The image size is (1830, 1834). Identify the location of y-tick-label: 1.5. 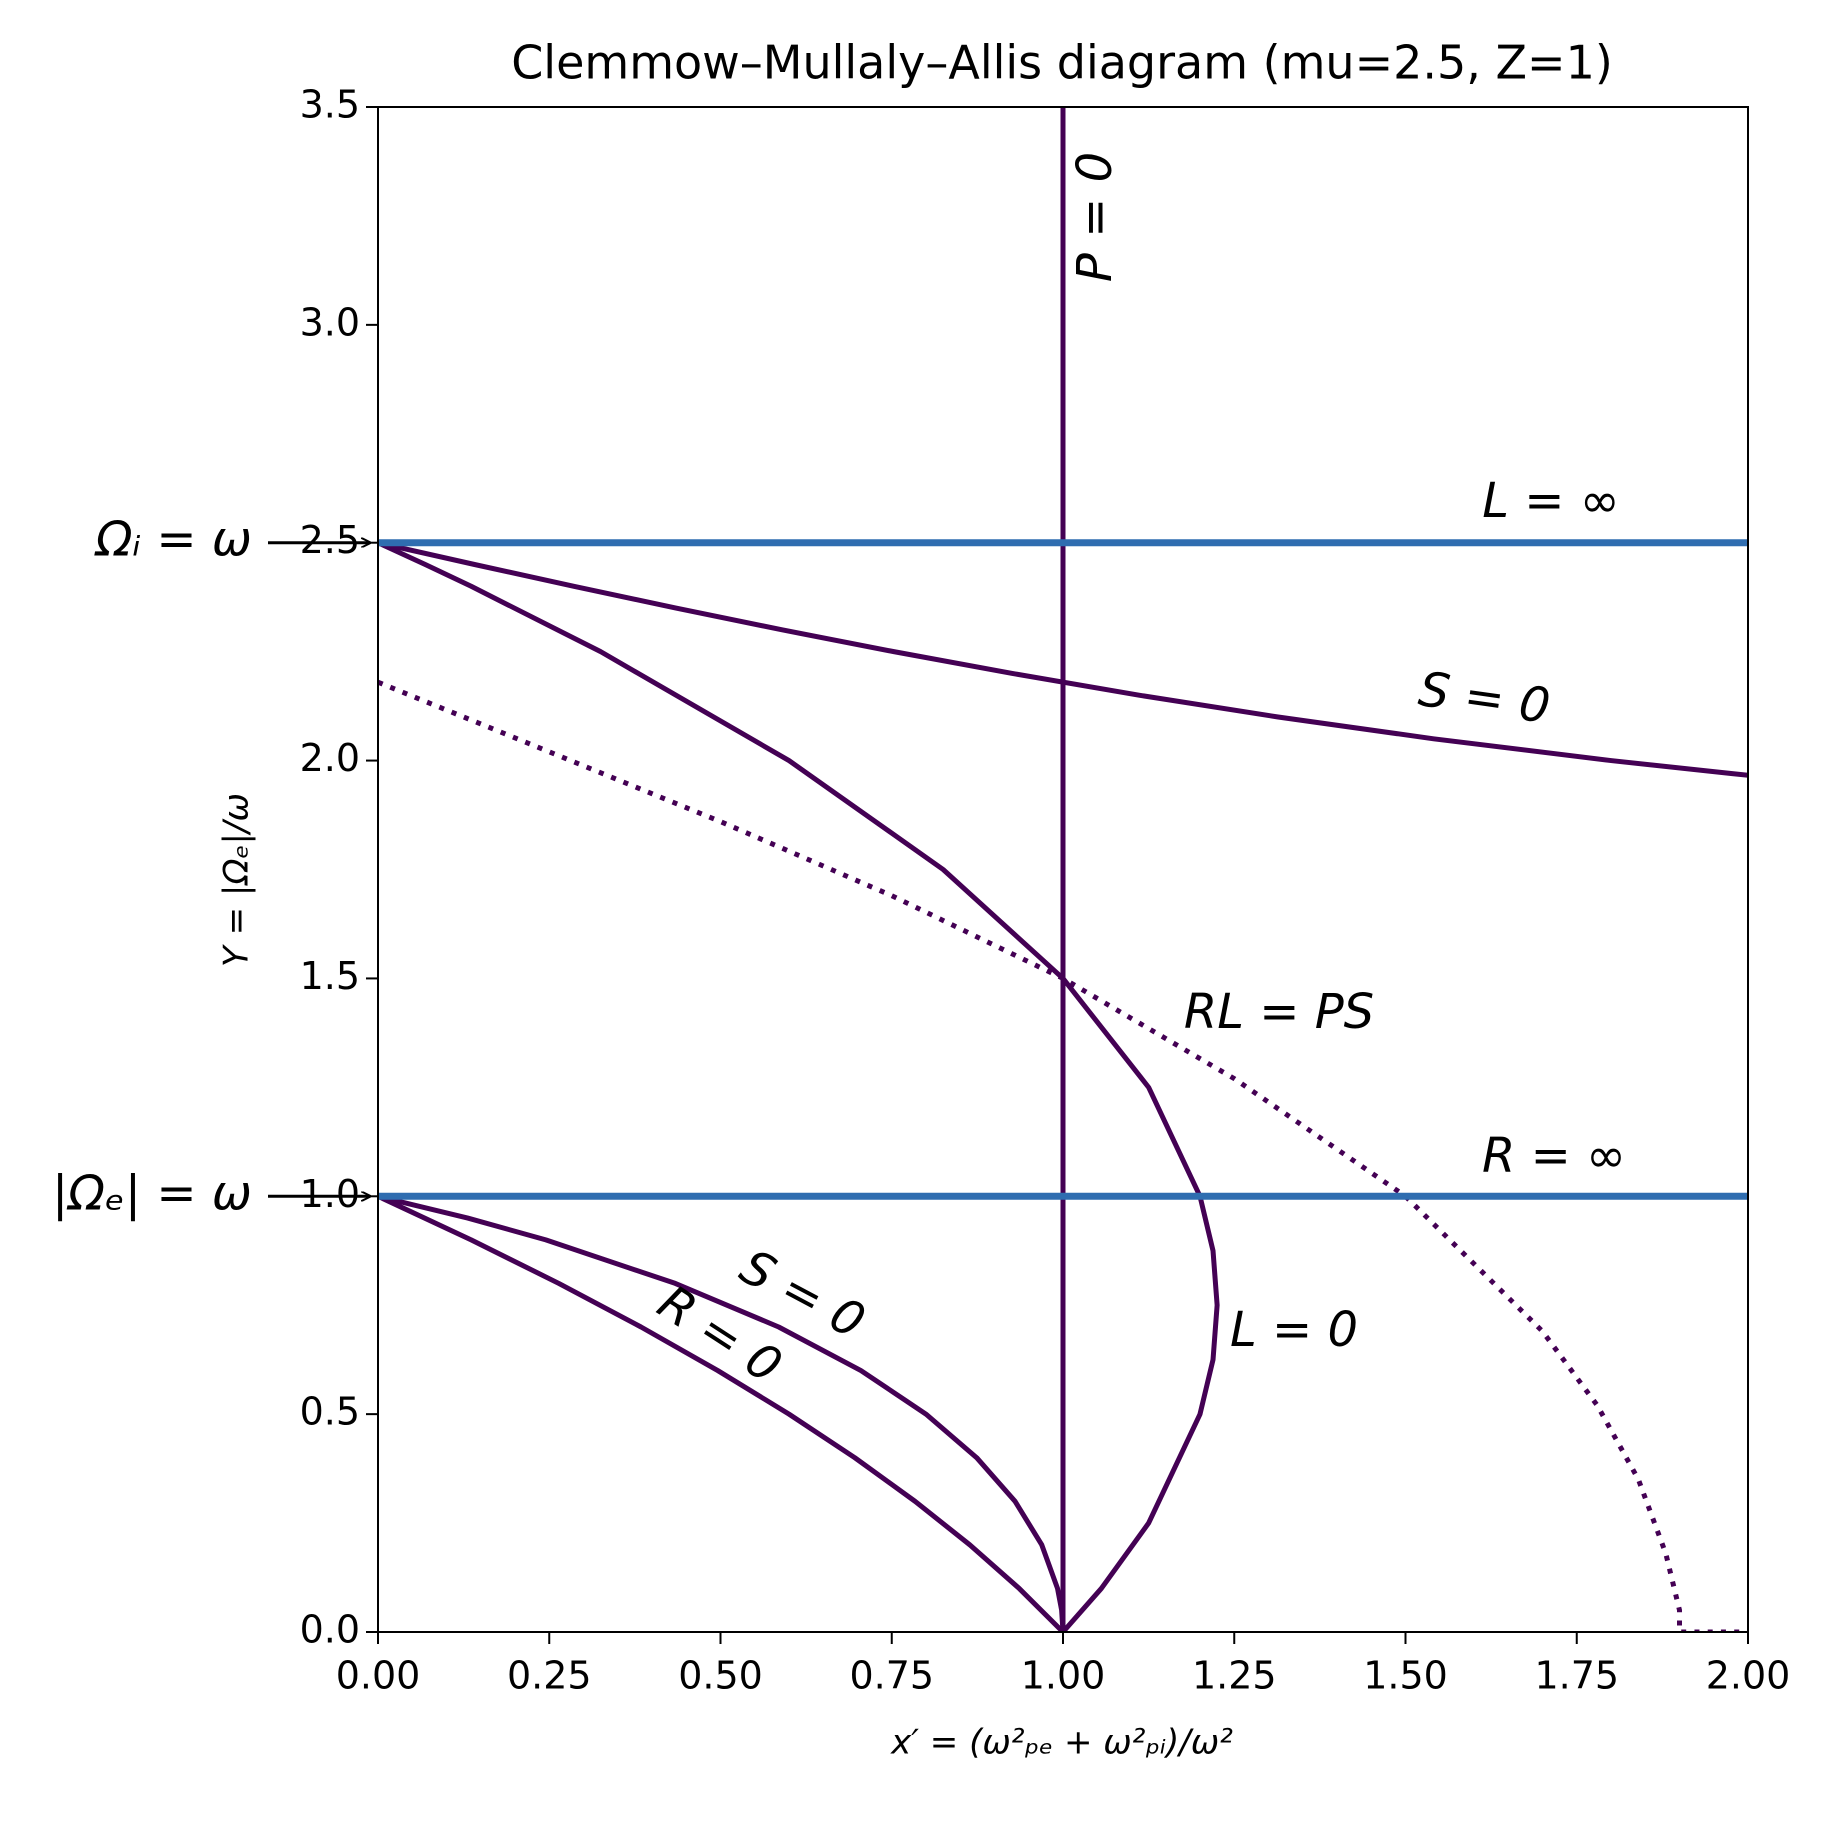
(330, 976).